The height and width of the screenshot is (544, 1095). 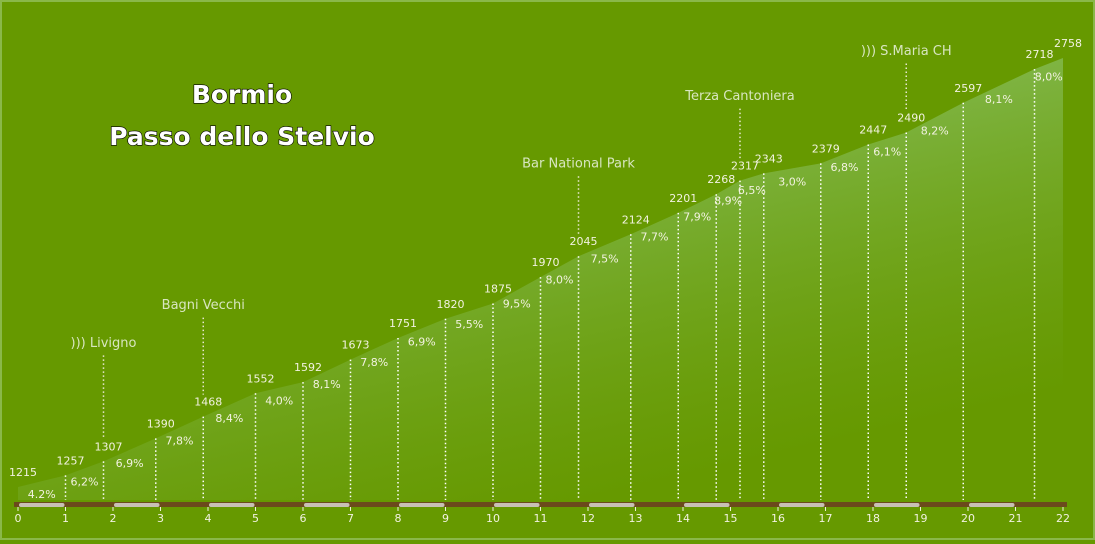 I want to click on altitude-label: 2379, so click(x=826, y=148).